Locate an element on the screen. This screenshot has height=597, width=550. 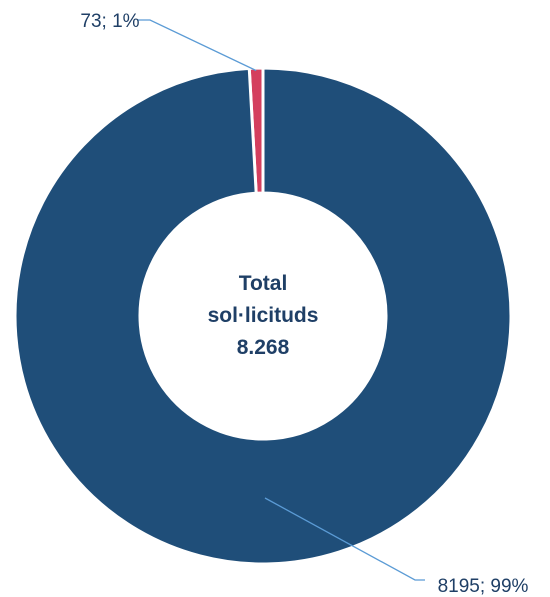
center-label-line-1: Total is located at coordinates (263, 283).